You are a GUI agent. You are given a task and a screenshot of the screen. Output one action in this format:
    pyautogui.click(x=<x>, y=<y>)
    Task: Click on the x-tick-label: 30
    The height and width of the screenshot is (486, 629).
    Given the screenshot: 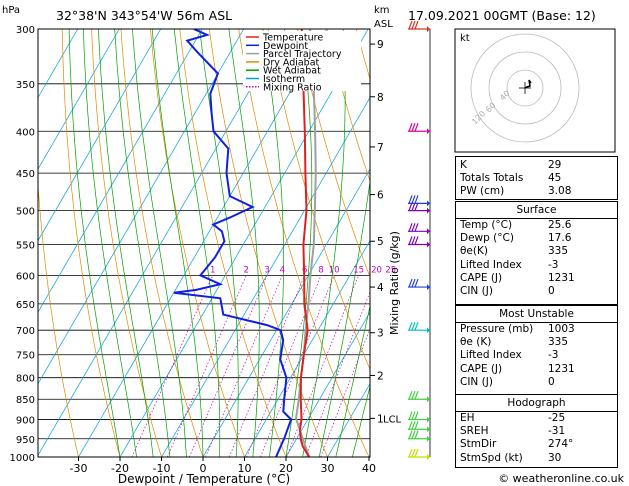 What is the action you would take?
    pyautogui.click(x=328, y=468)
    